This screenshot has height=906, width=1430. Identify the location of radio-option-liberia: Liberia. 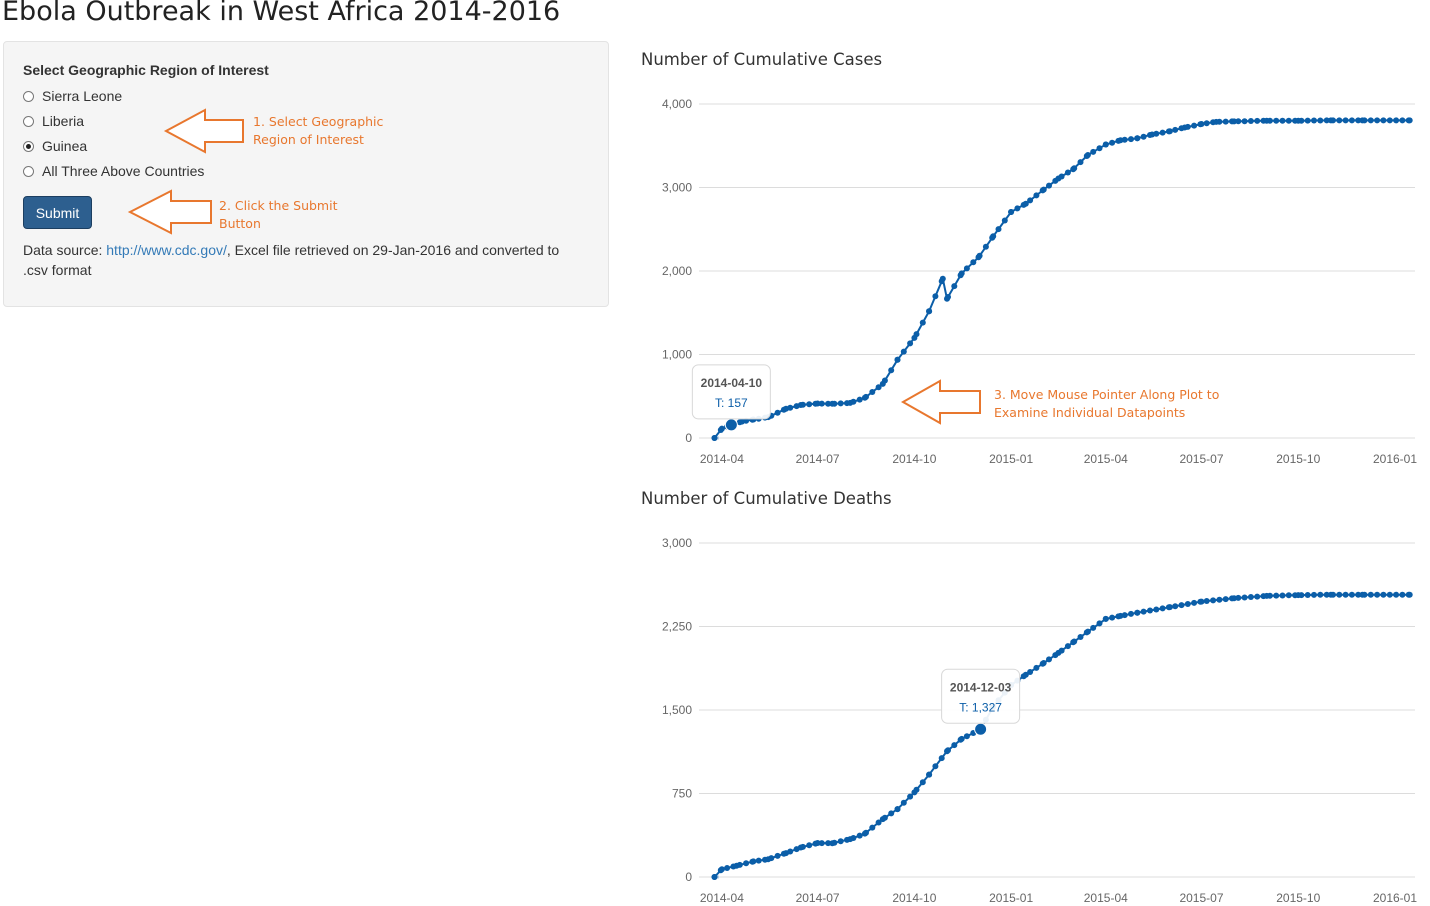
(53, 121).